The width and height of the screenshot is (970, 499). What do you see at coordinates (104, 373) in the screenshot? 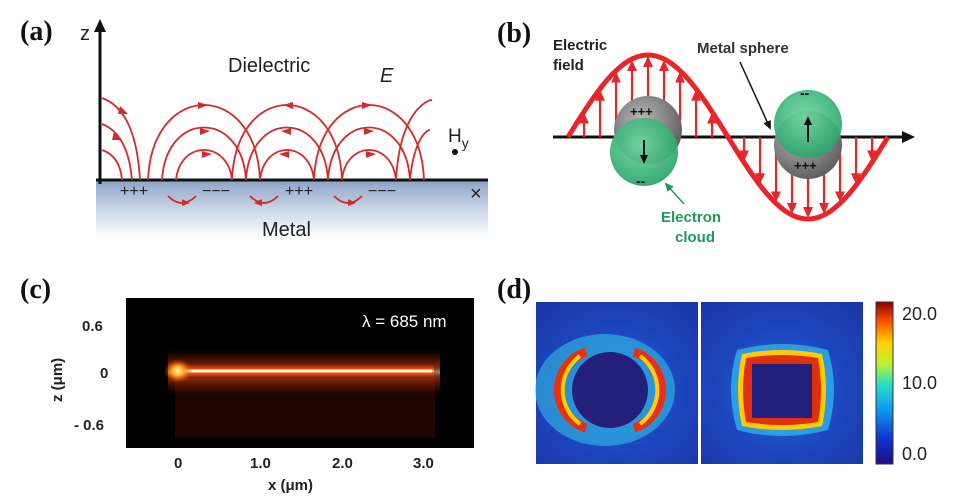
I see `ytick: 0` at bounding box center [104, 373].